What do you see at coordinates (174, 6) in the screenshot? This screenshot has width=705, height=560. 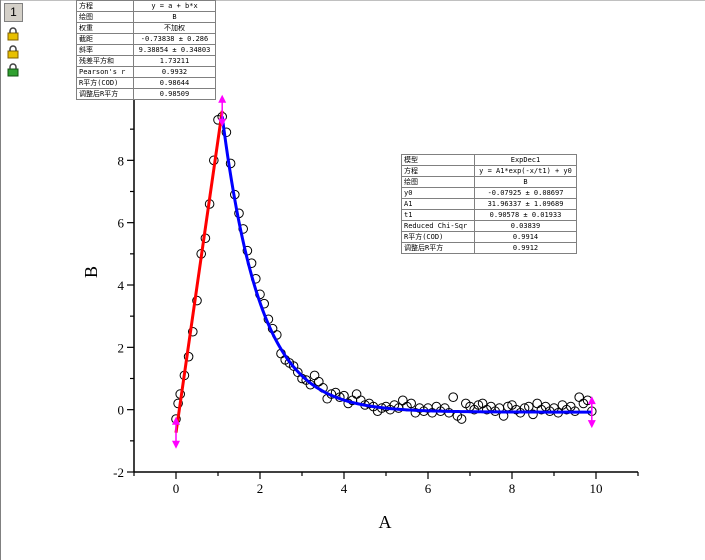 I see `param-value: y = a + b*x` at bounding box center [174, 6].